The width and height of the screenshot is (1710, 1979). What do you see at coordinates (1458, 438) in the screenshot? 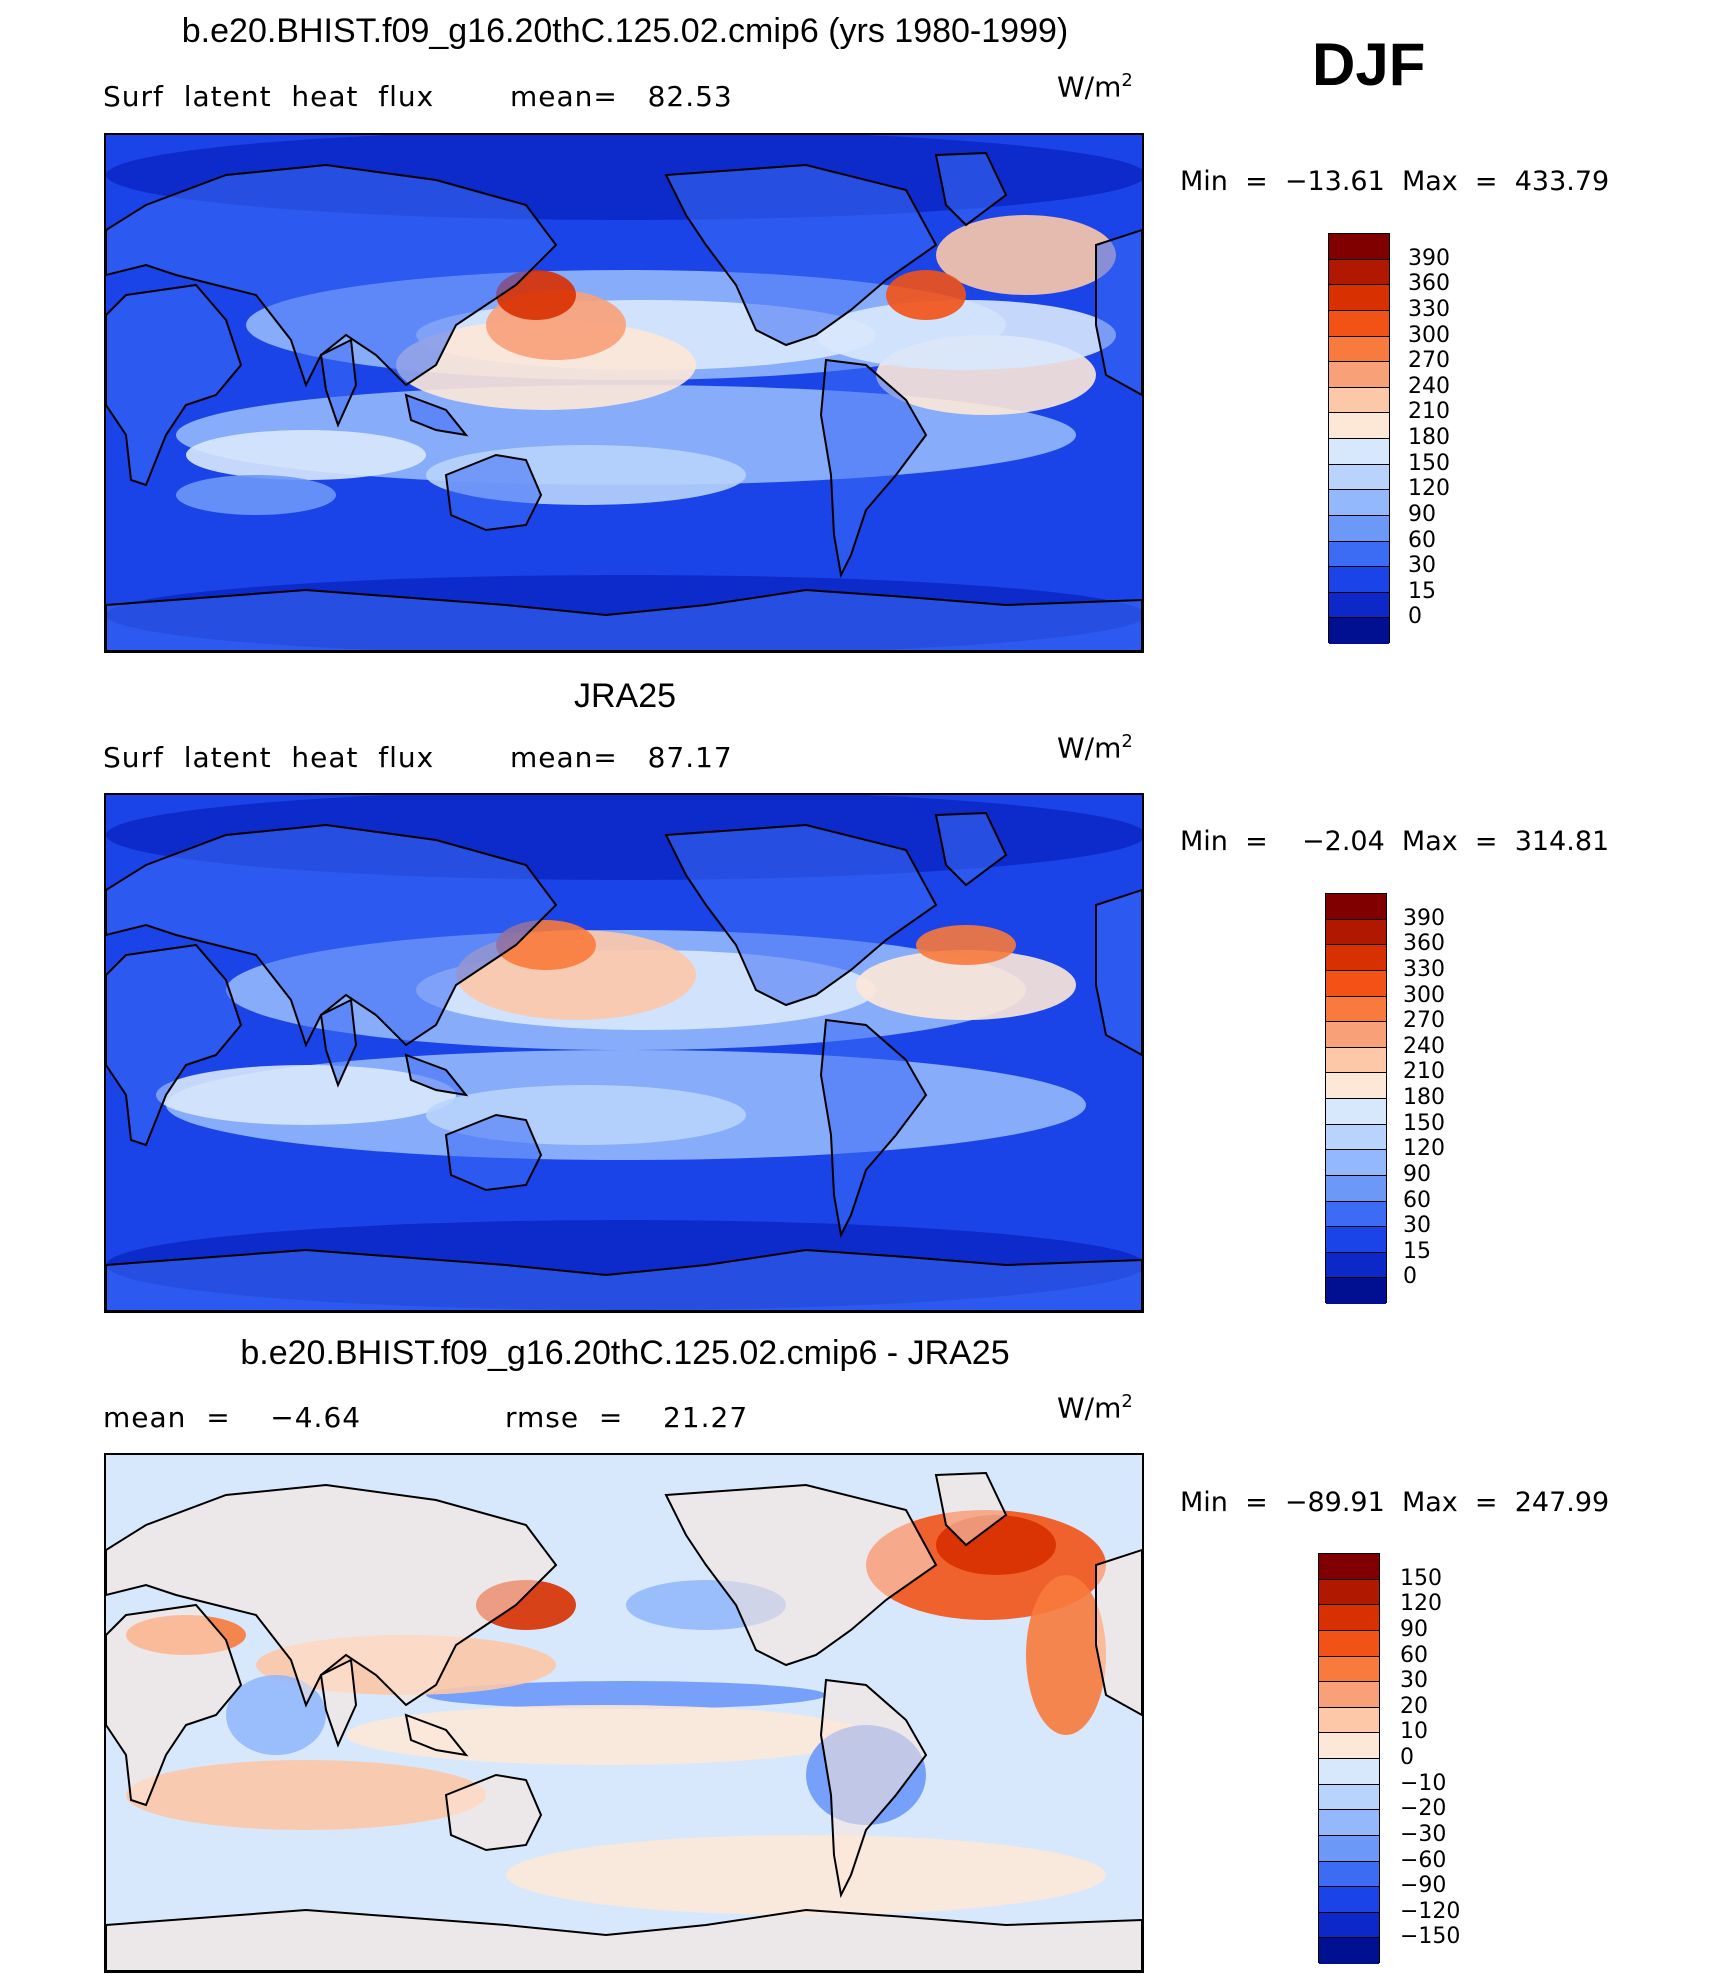
I see `panel1-colorbar-labels: 390 360 330 300 270 240 210 180 150 120 90 60 30 15 0` at bounding box center [1458, 438].